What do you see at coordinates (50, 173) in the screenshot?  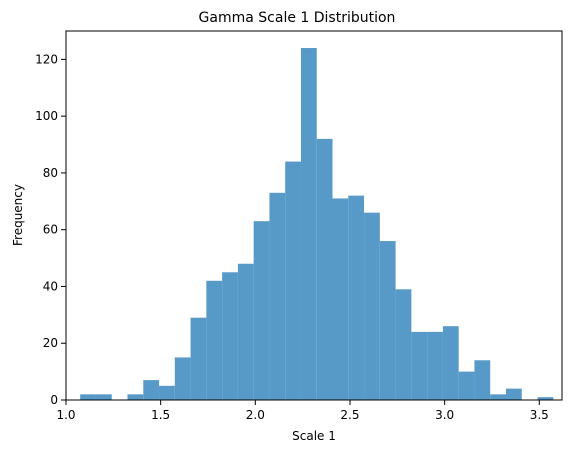 I see `y-tick-label: 80` at bounding box center [50, 173].